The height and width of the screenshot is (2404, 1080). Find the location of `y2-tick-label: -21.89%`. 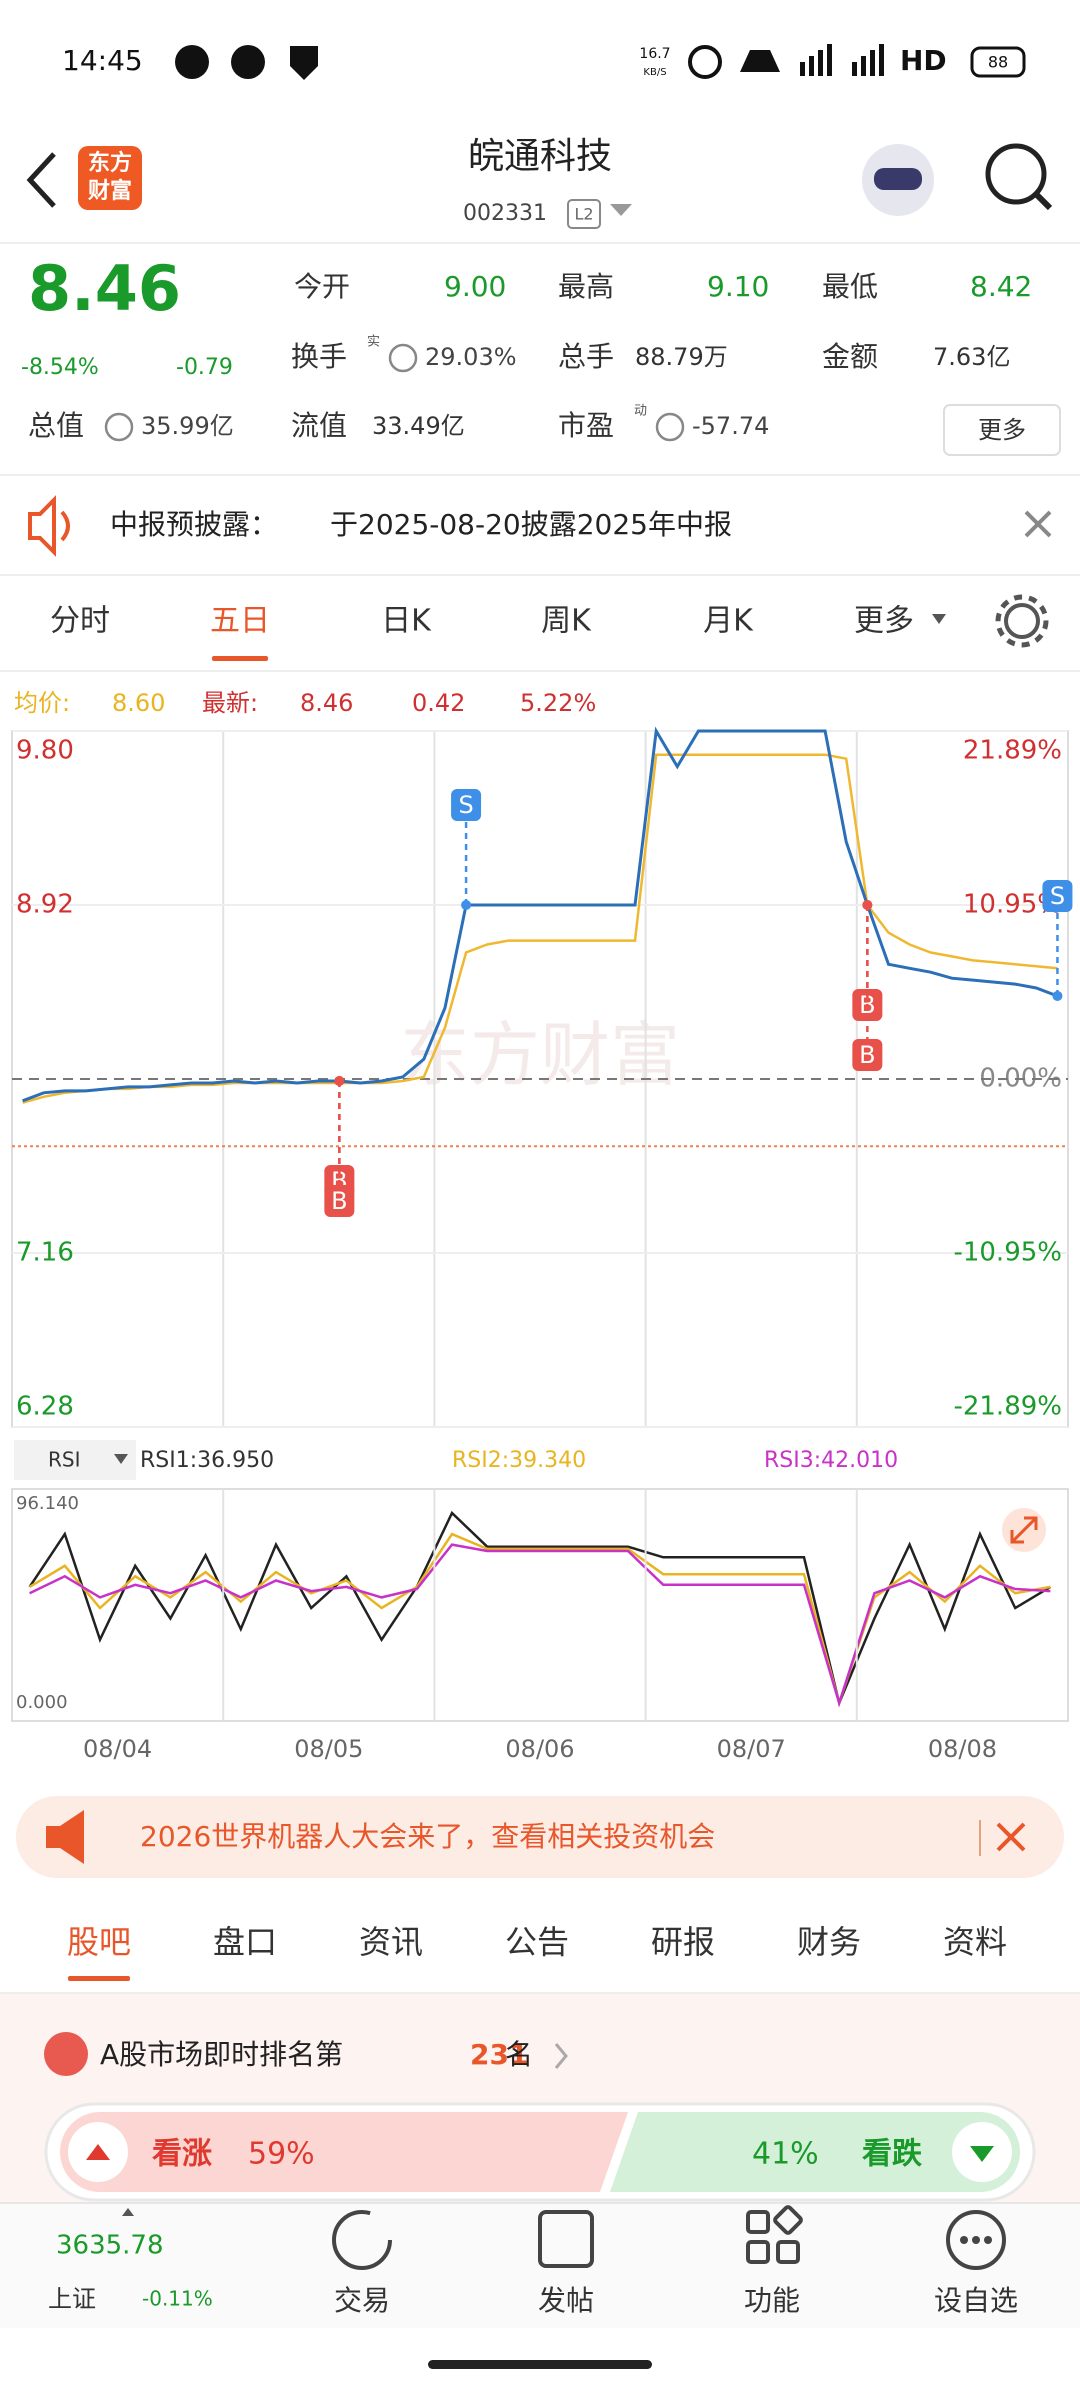

y2-tick-label: -21.89% is located at coordinates (1007, 1407).